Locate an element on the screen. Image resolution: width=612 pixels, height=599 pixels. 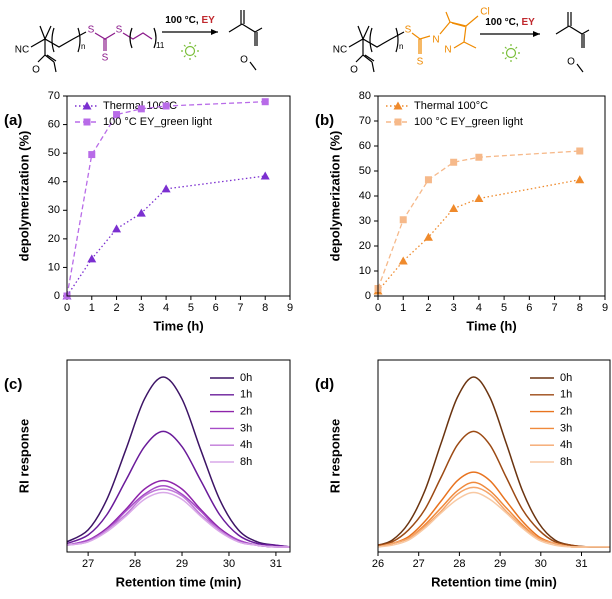
y-tick-label: 0 is located at coordinates (368, 296).